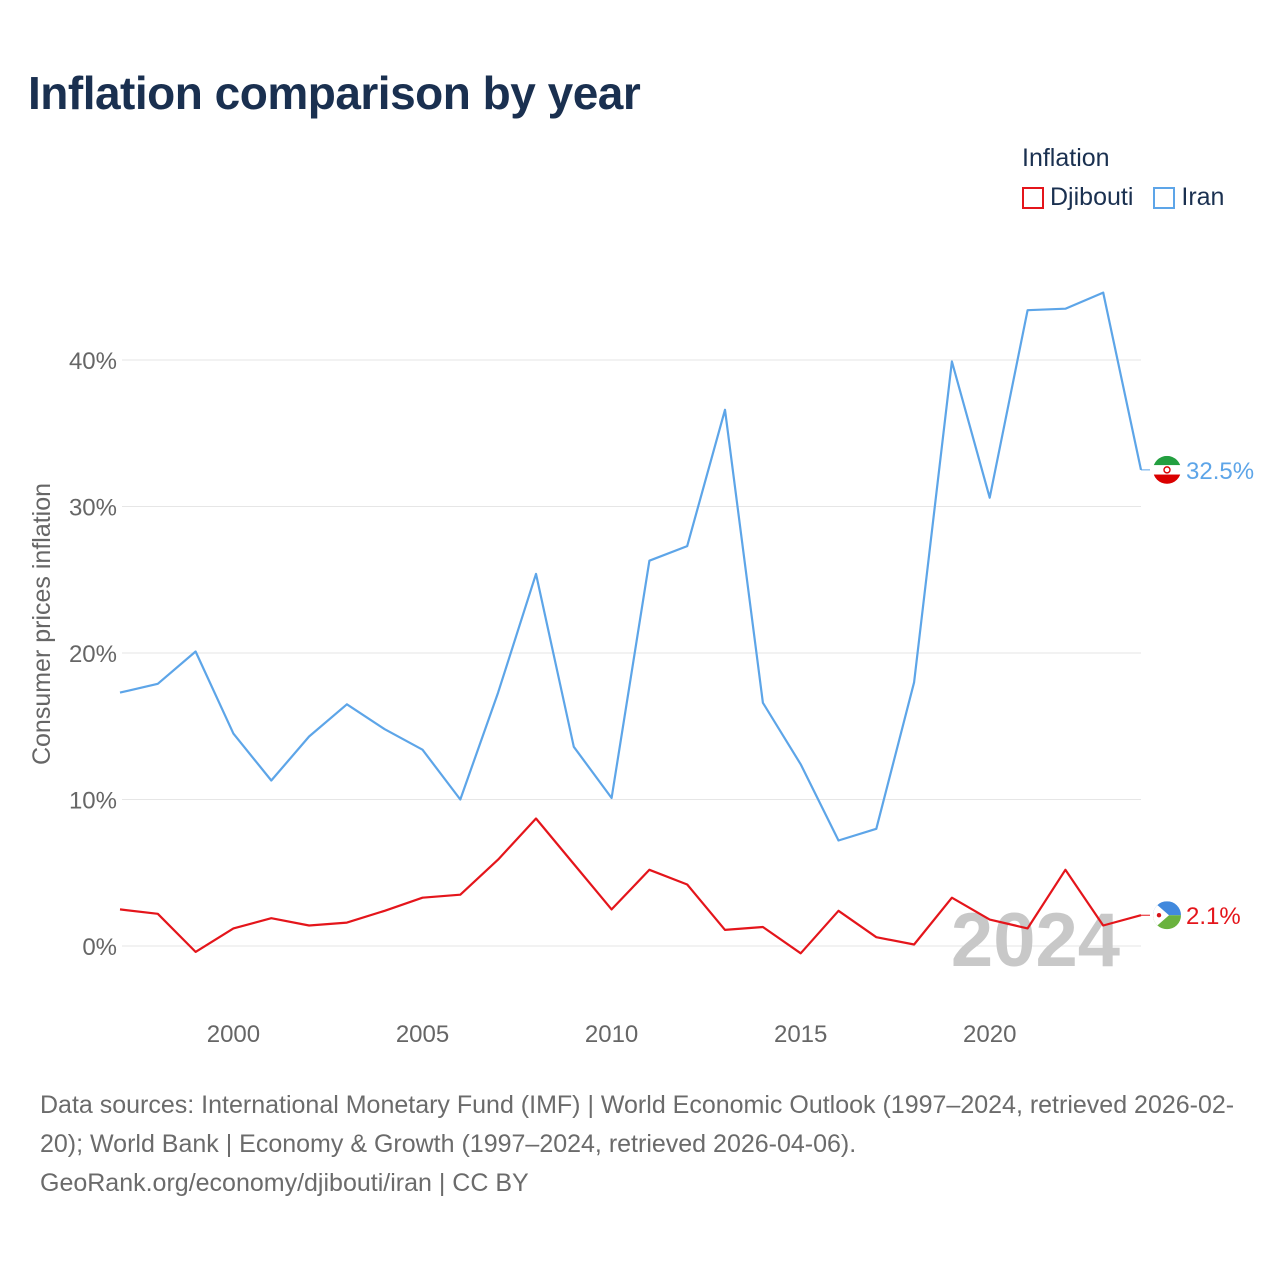  I want to click on djibouti-flag-icon, so click(1167, 915).